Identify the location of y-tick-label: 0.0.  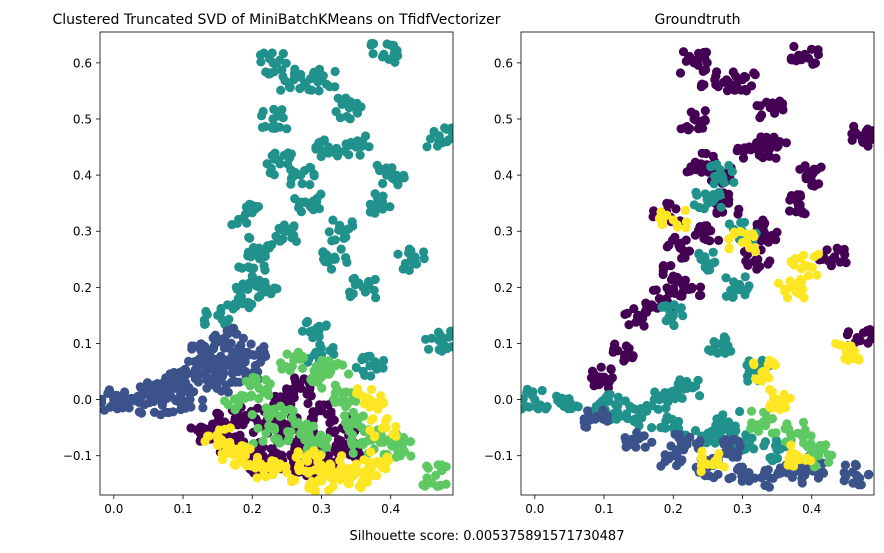
(503, 400).